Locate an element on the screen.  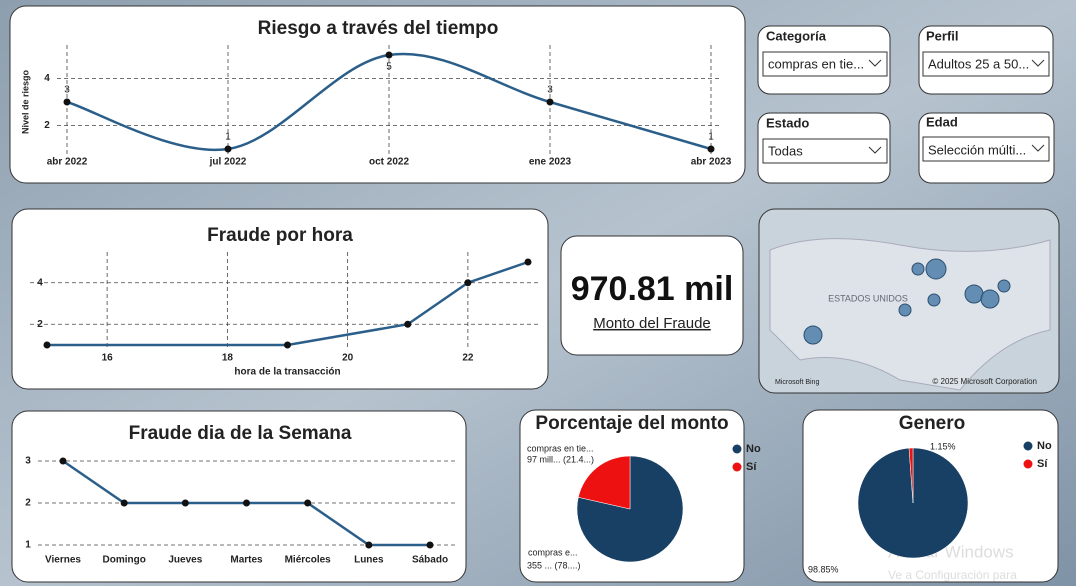
filter: Estado Todas is located at coordinates (824, 148).